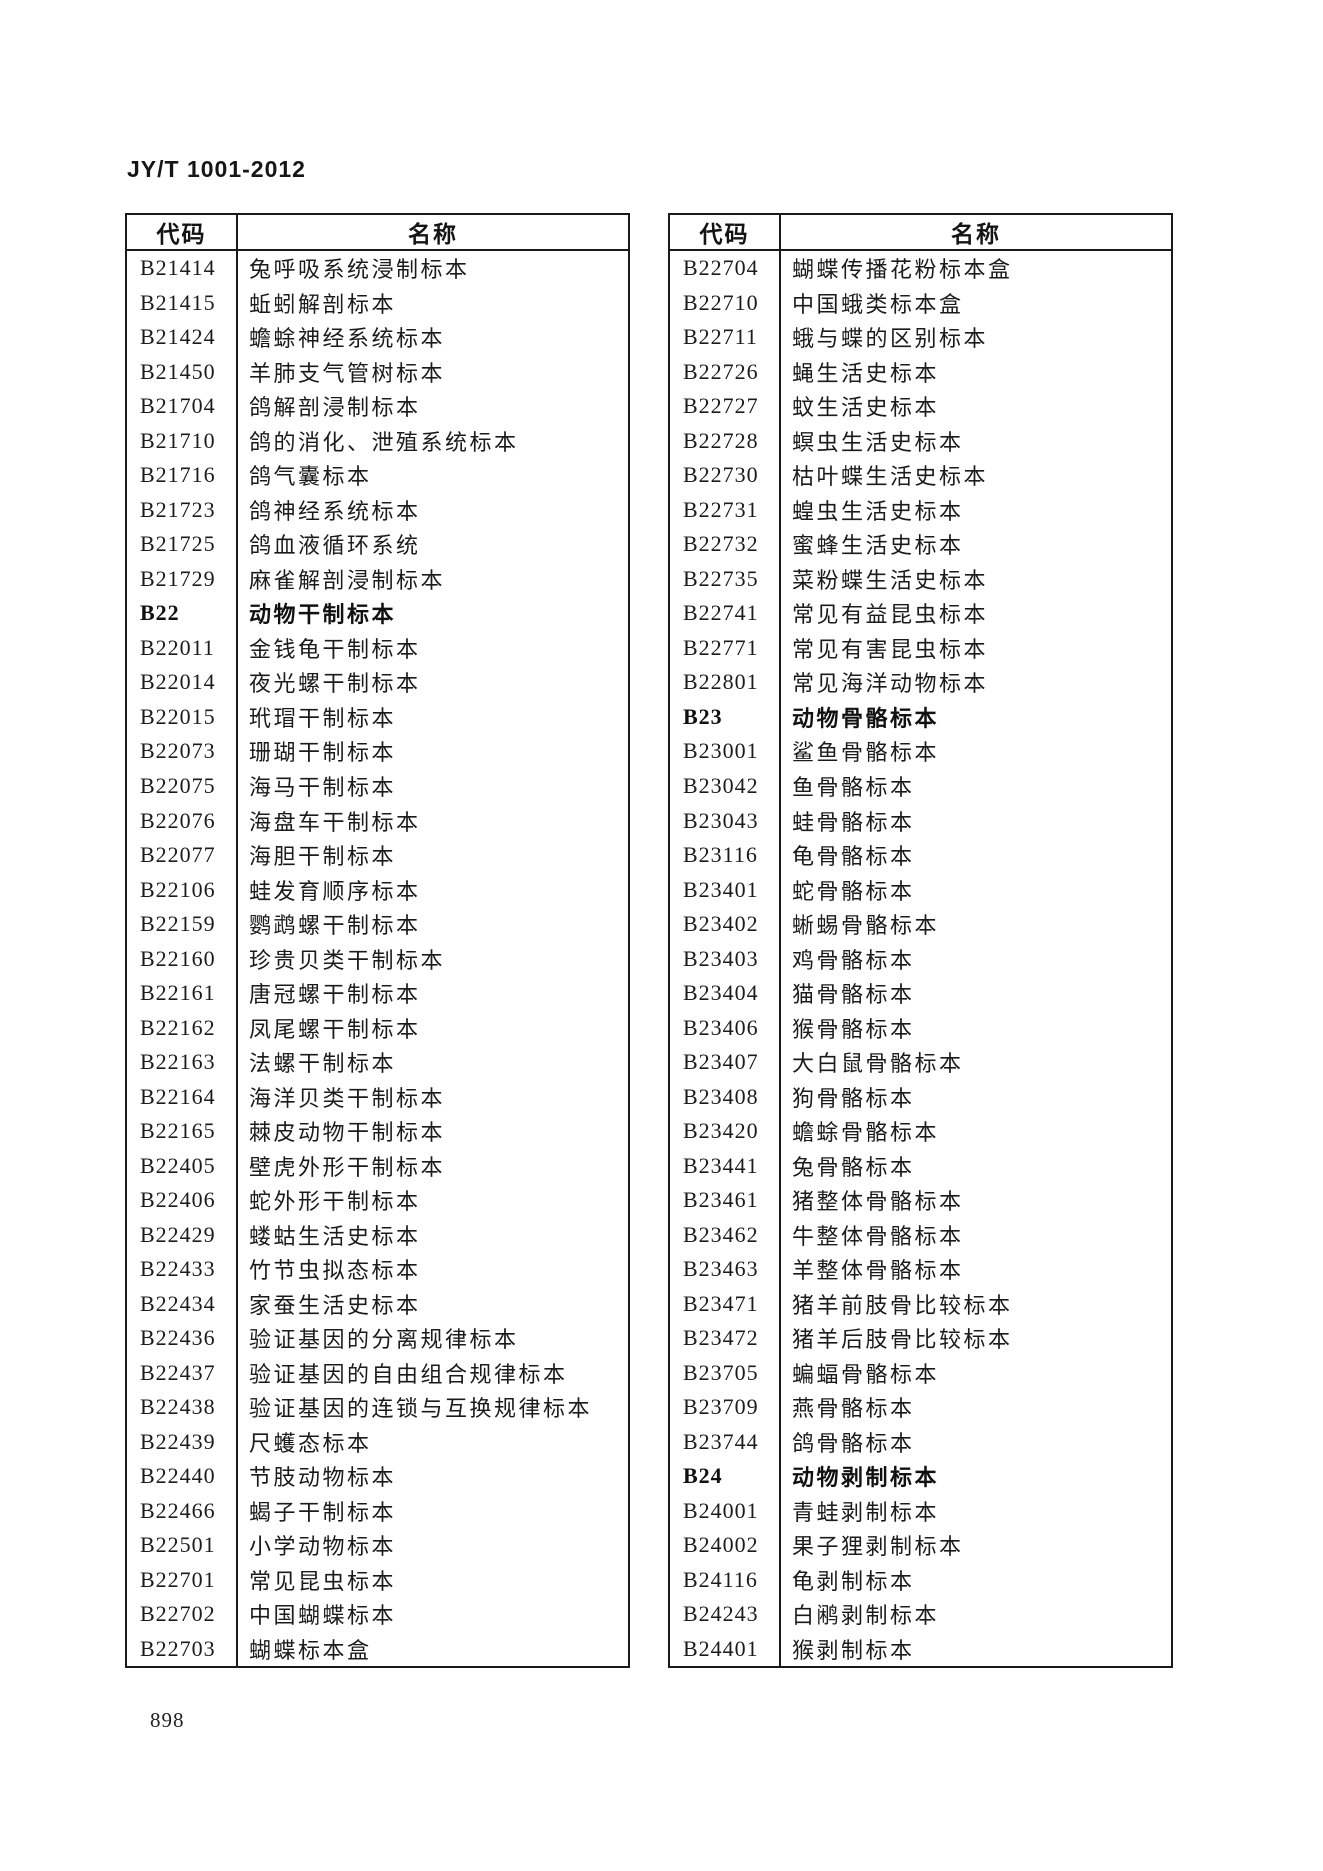 This screenshot has height=1871, width=1323. I want to click on table-row: B22073 珊瑚干制标本, so click(377, 751).